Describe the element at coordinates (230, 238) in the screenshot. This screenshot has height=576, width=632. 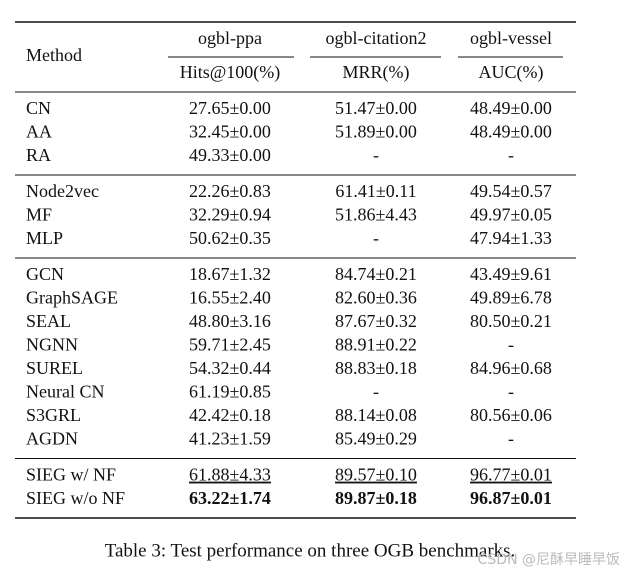
I see `cell-value: 50.62±0.35` at that location.